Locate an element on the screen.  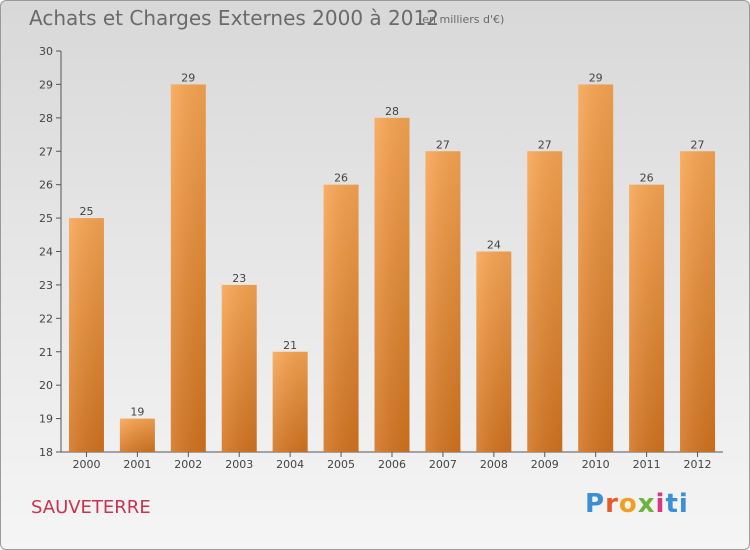
data-label-2000: 25 is located at coordinates (86, 211).